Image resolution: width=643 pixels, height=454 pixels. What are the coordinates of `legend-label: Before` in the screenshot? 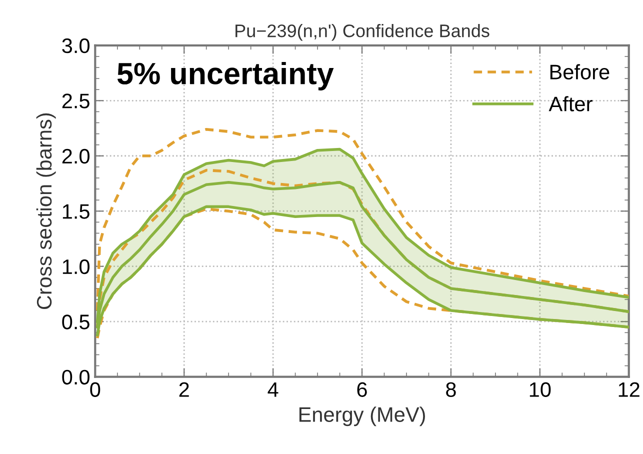 It's located at (580, 72).